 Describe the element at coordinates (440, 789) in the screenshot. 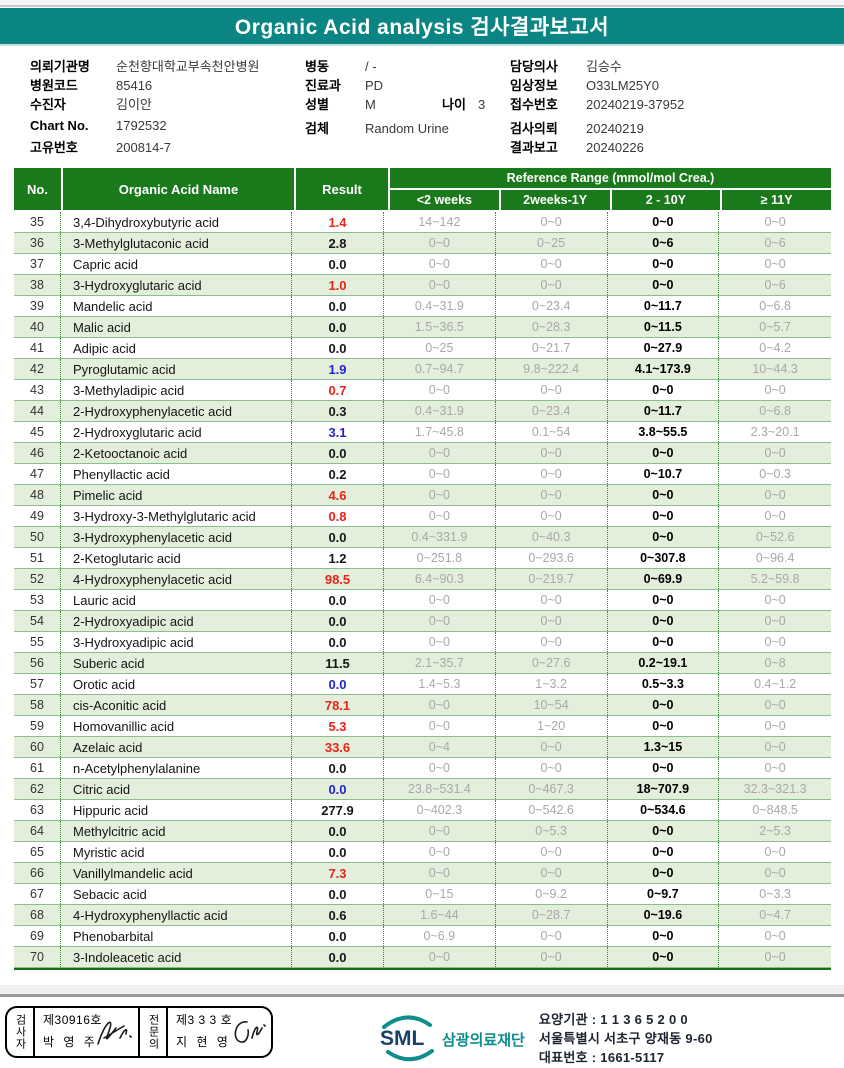

I see `cell-range: 23.8~531.4` at that location.